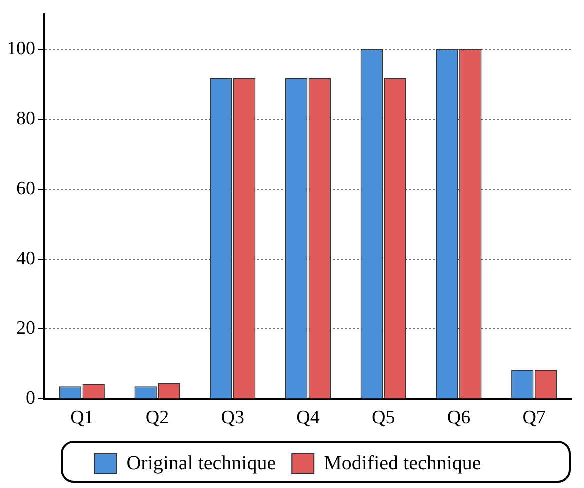 Image resolution: width=584 pixels, height=488 pixels. I want to click on x-tick-label: Q7, so click(534, 418).